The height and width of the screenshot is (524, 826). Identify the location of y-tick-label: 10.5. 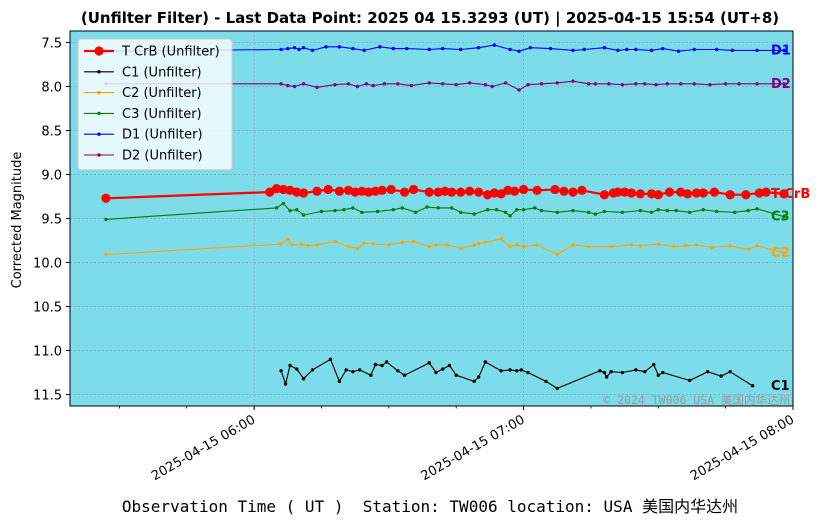
(47, 308).